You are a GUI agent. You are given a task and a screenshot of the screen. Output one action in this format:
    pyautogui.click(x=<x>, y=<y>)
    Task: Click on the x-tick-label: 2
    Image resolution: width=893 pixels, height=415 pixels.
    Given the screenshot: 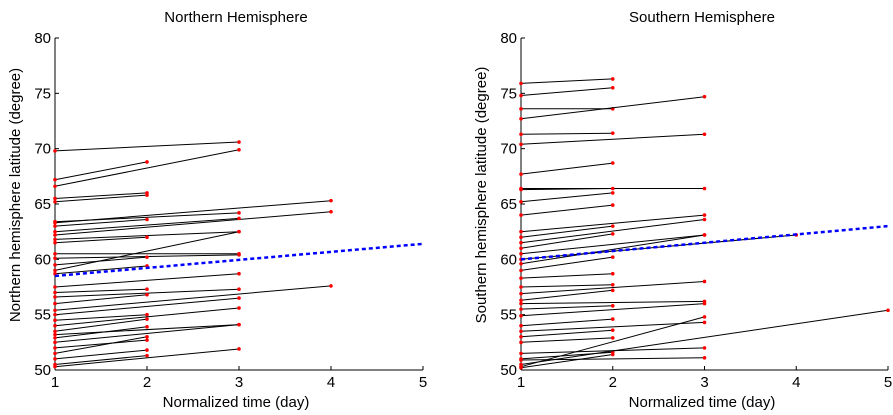 What is the action you would take?
    pyautogui.click(x=147, y=382)
    